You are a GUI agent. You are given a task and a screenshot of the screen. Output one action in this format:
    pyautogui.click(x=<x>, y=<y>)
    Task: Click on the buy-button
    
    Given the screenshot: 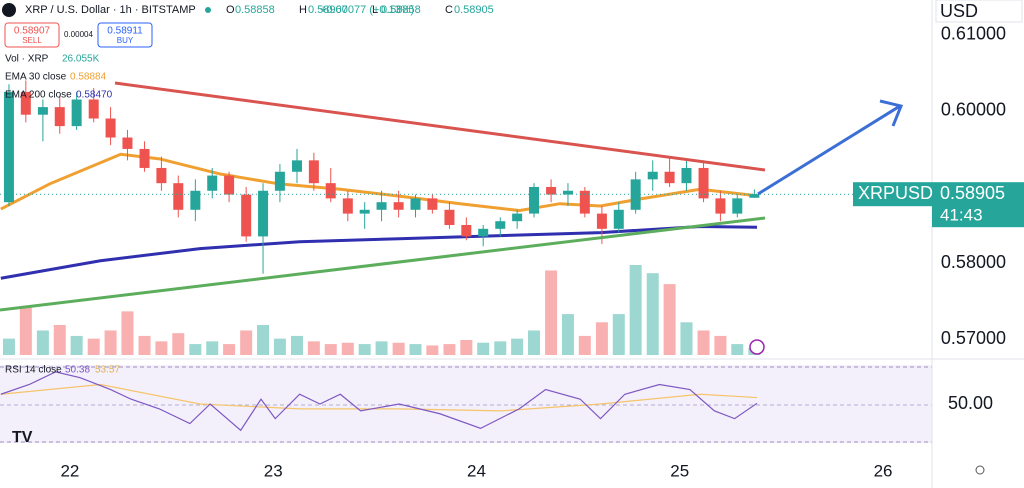 What is the action you would take?
    pyautogui.click(x=125, y=35)
    